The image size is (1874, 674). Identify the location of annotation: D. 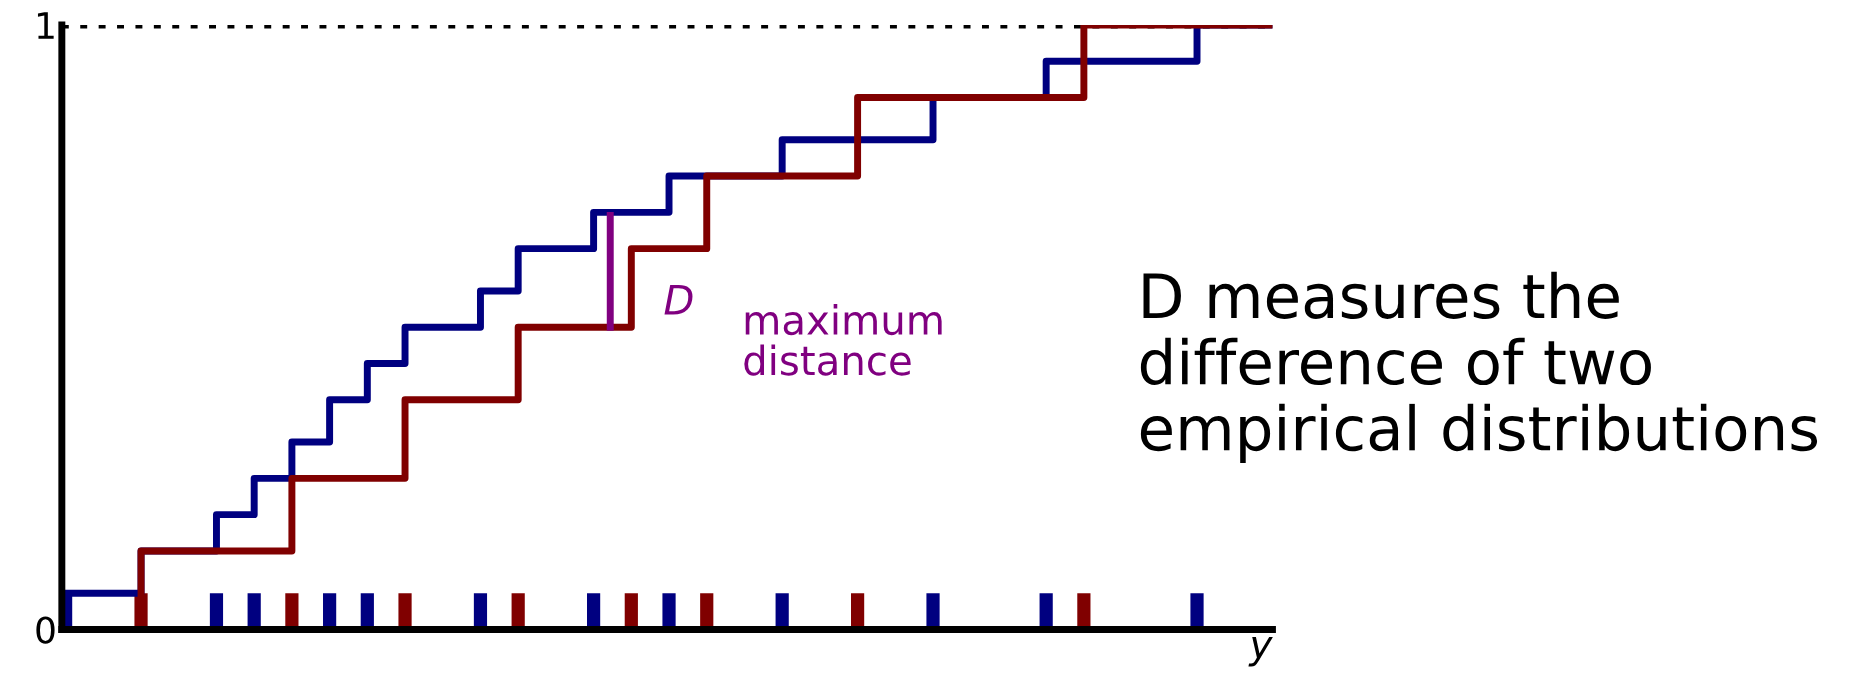
(678, 300).